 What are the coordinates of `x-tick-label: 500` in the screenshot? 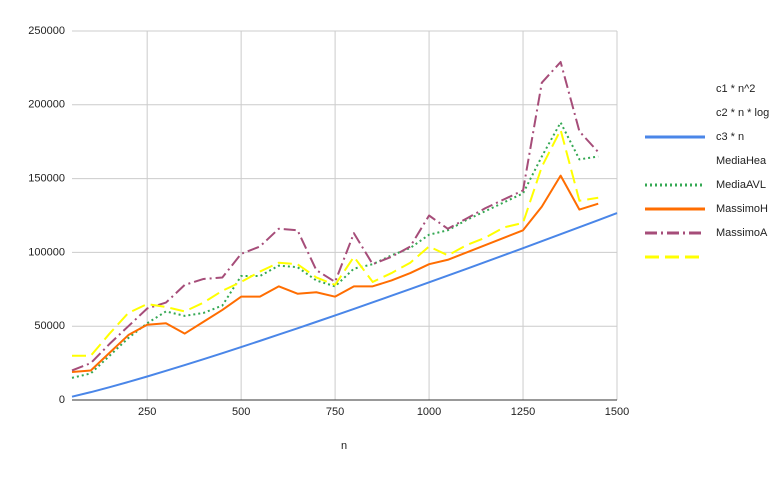 It's located at (241, 412).